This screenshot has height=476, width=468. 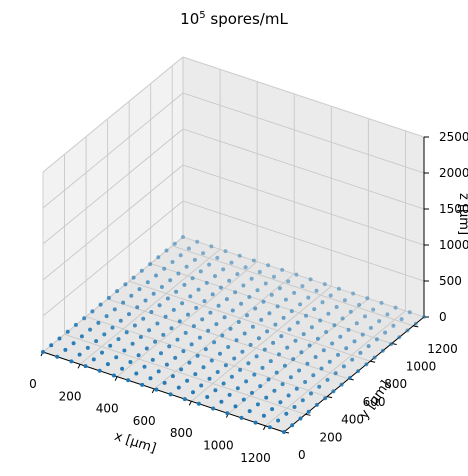 What do you see at coordinates (462, 214) in the screenshot?
I see `z-axis-label: z [μm]` at bounding box center [462, 214].